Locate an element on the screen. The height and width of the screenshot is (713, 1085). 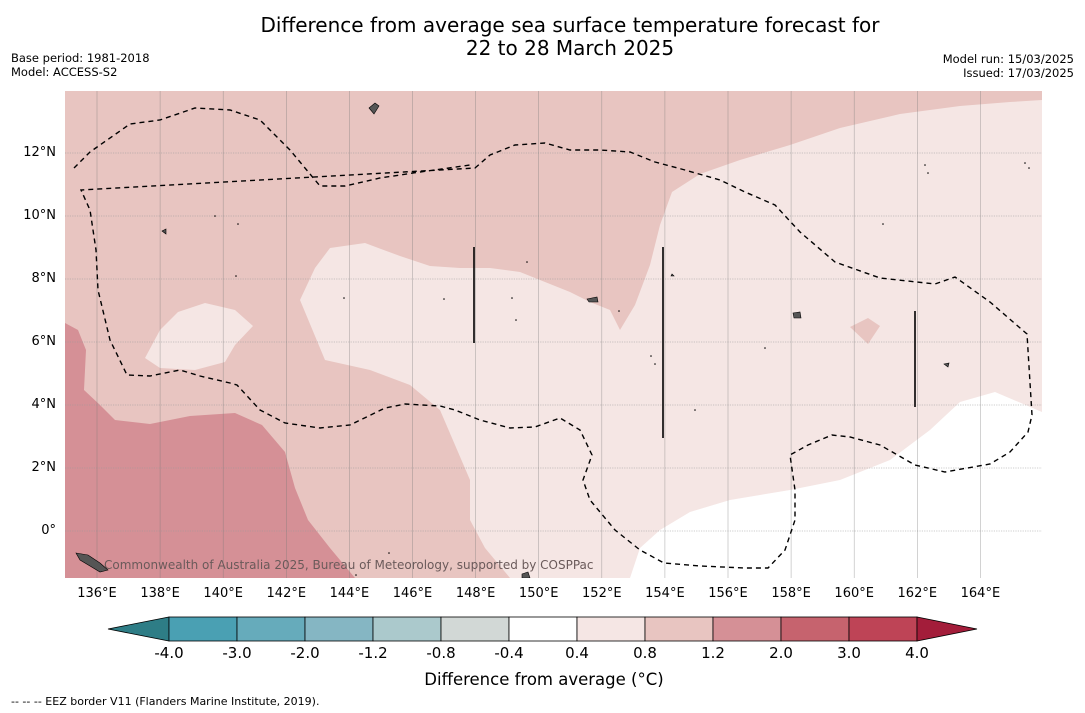
longitude-label: 162°E is located at coordinates (917, 593).